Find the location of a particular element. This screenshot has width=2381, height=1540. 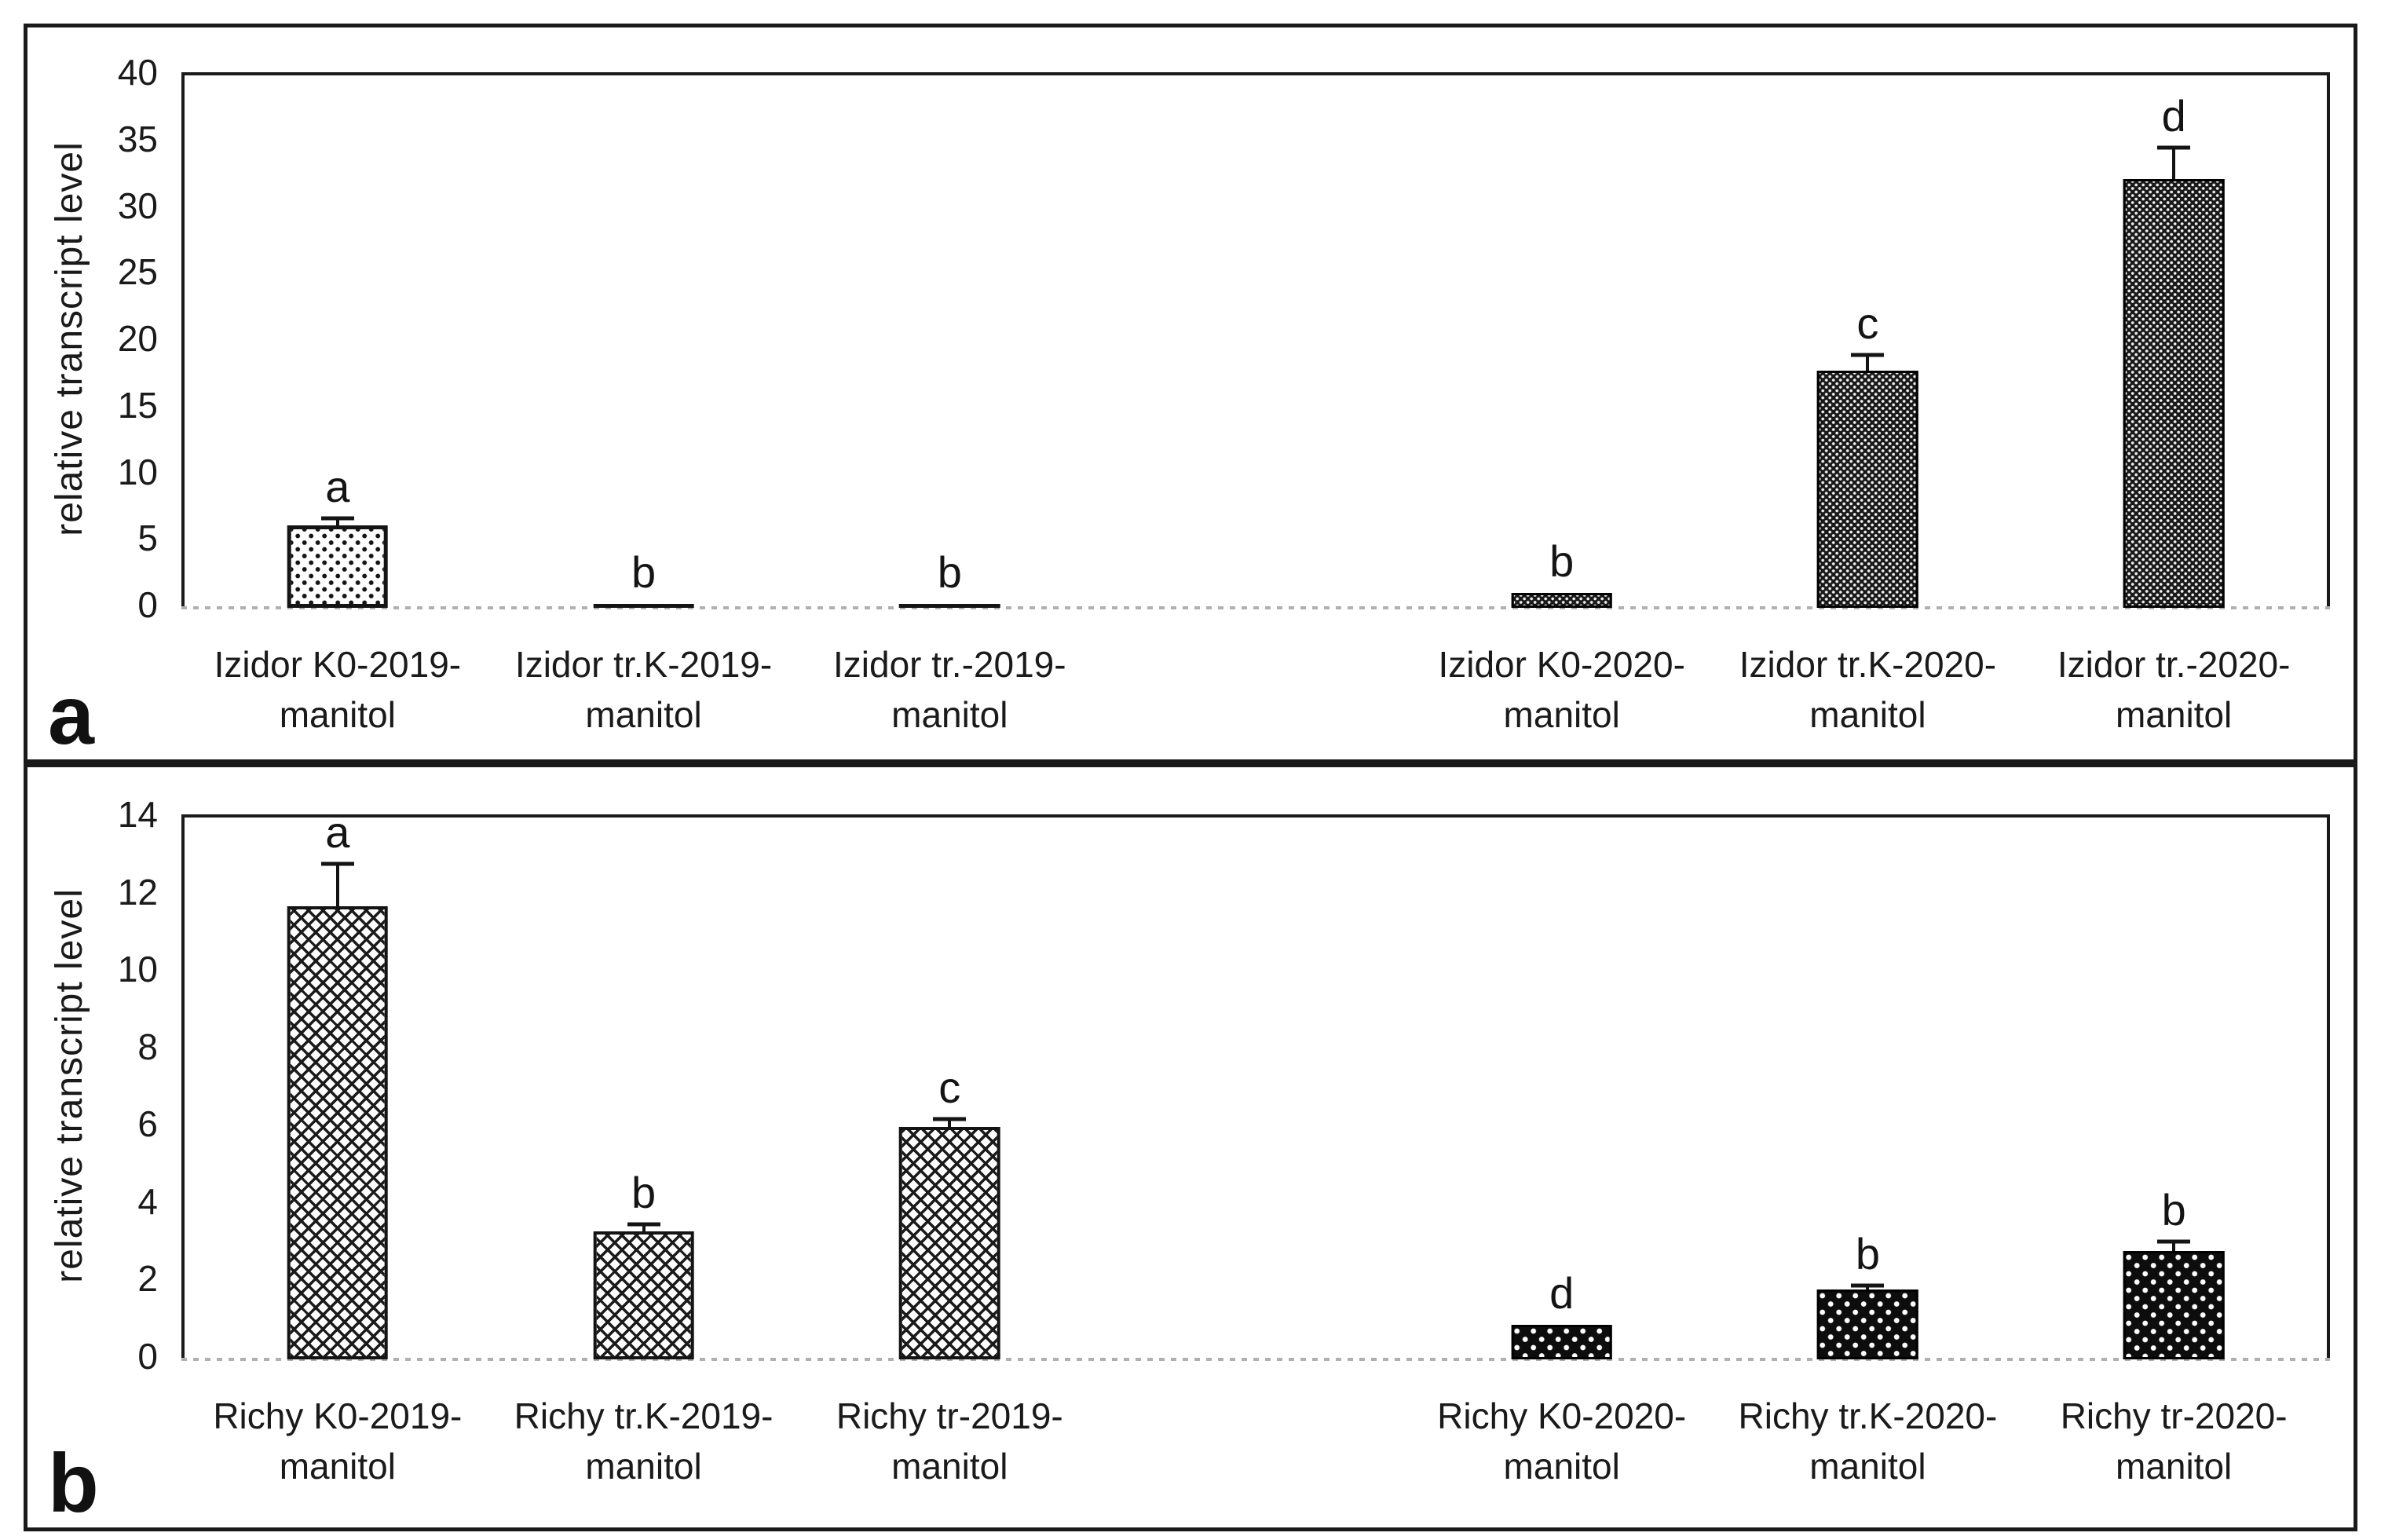

x-category-label-line: Izidor K0-2020- is located at coordinates (1561, 664).